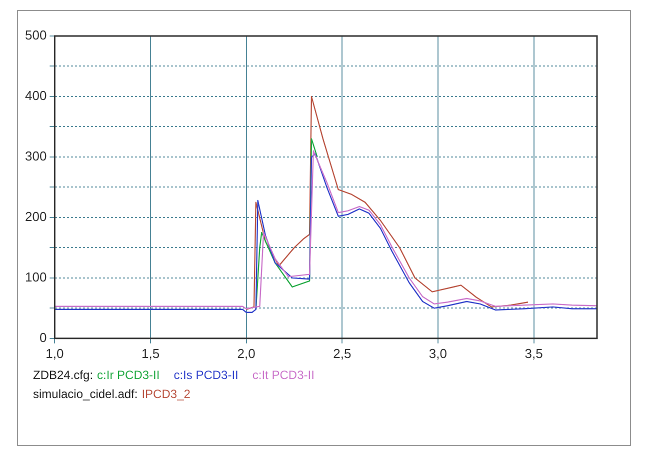 This screenshot has width=645, height=450. I want to click on y-tick-label: 0, so click(43, 337).